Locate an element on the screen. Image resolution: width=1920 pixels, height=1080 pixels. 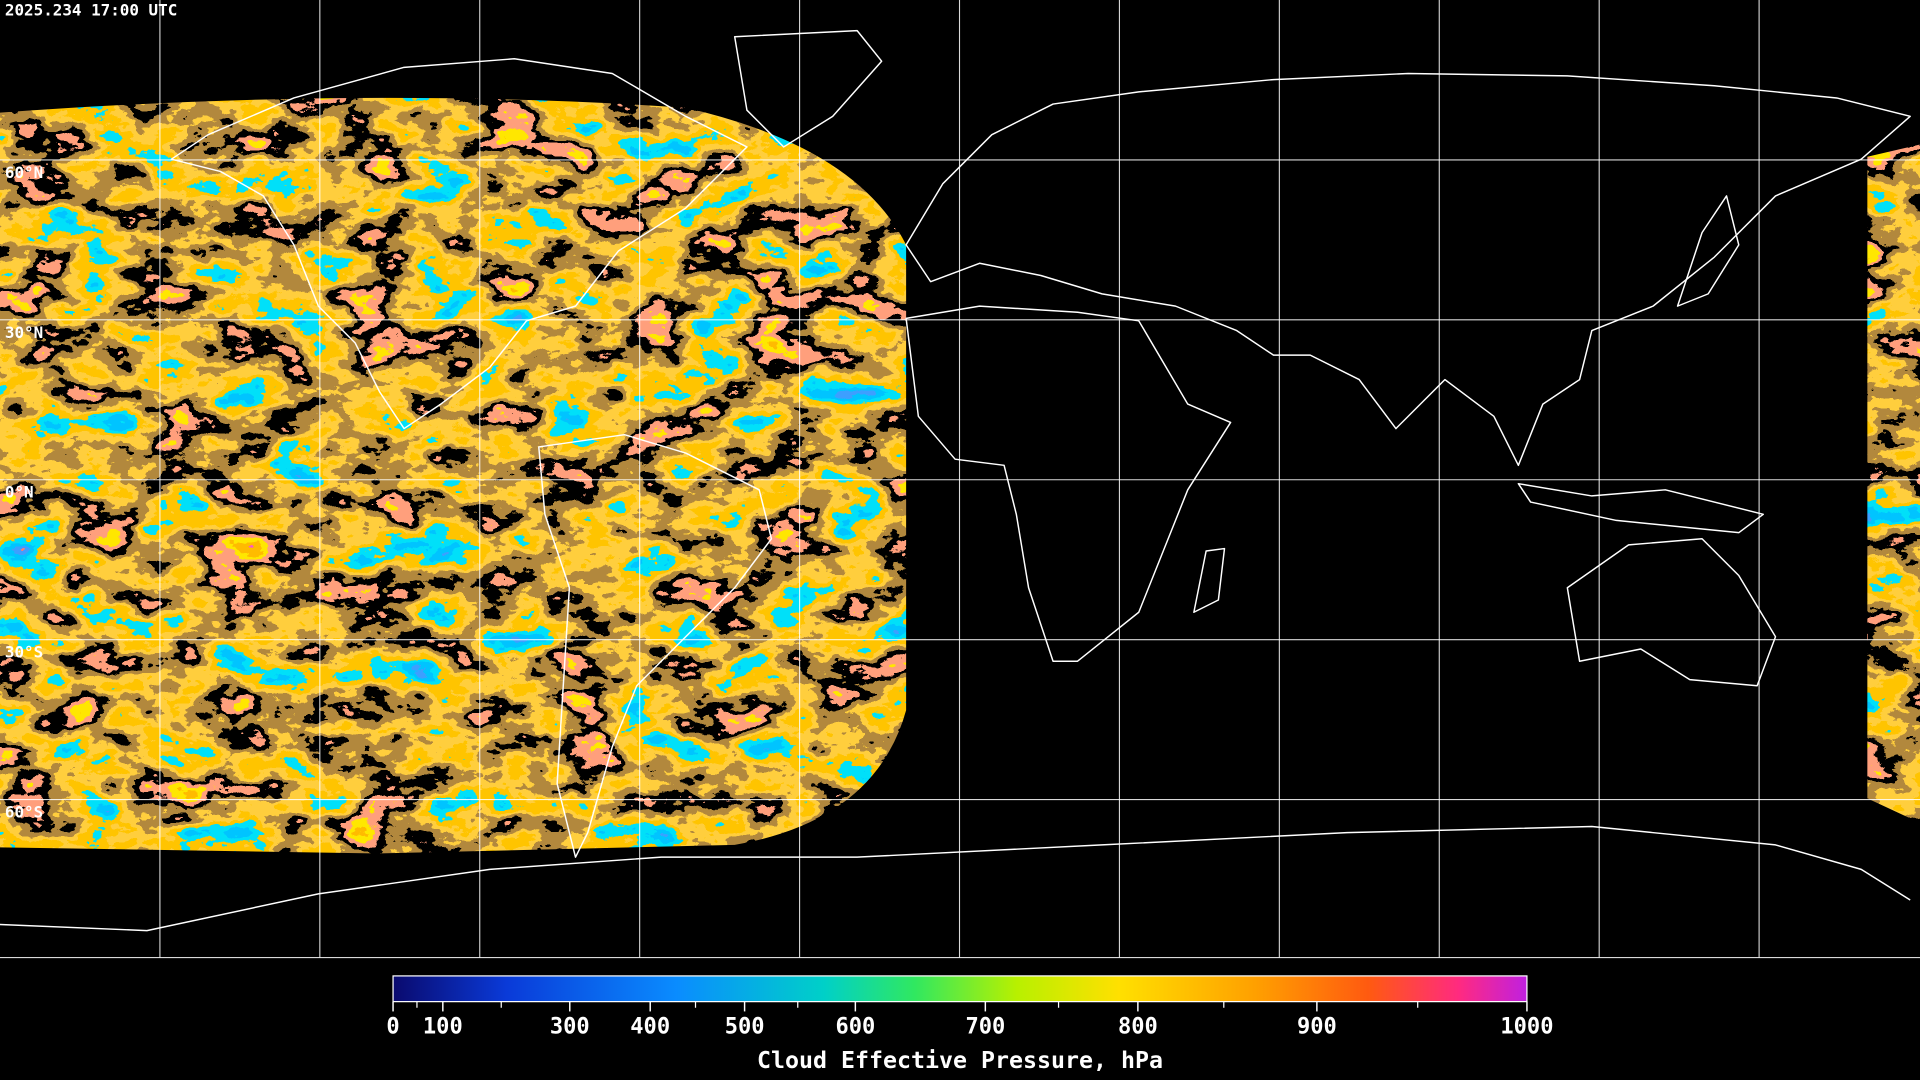
latitude-label: 0°N is located at coordinates (19, 492).